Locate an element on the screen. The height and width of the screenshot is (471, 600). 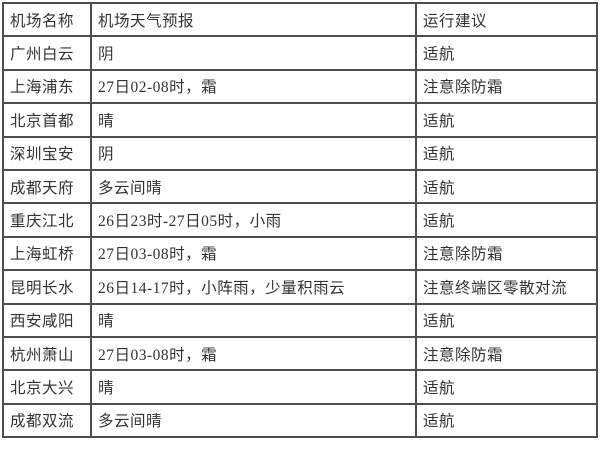
cell-airport-name: 成都天府 is located at coordinates (47, 186).